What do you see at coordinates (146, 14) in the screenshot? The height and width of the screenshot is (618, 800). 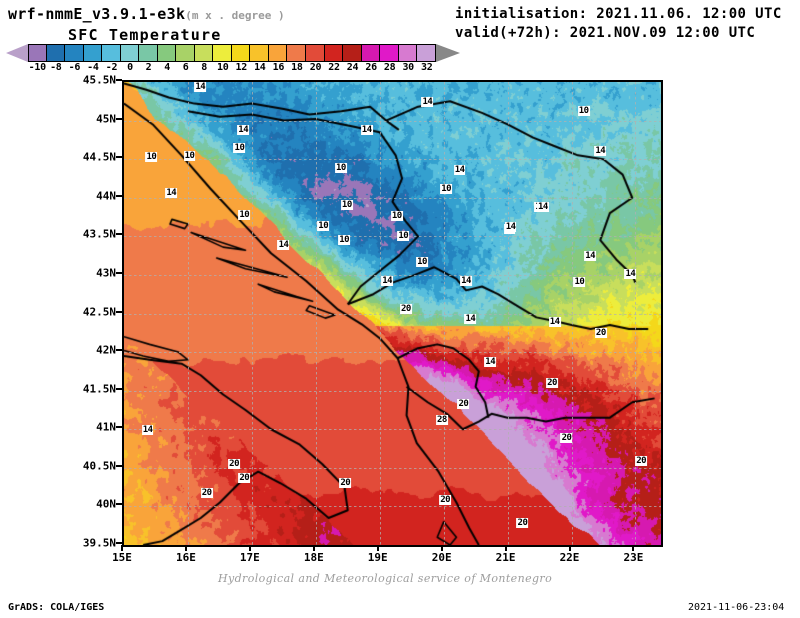 I see `model-title: wrf-nmmE_v3.9.1-e3k(m x . degree )` at bounding box center [146, 14].